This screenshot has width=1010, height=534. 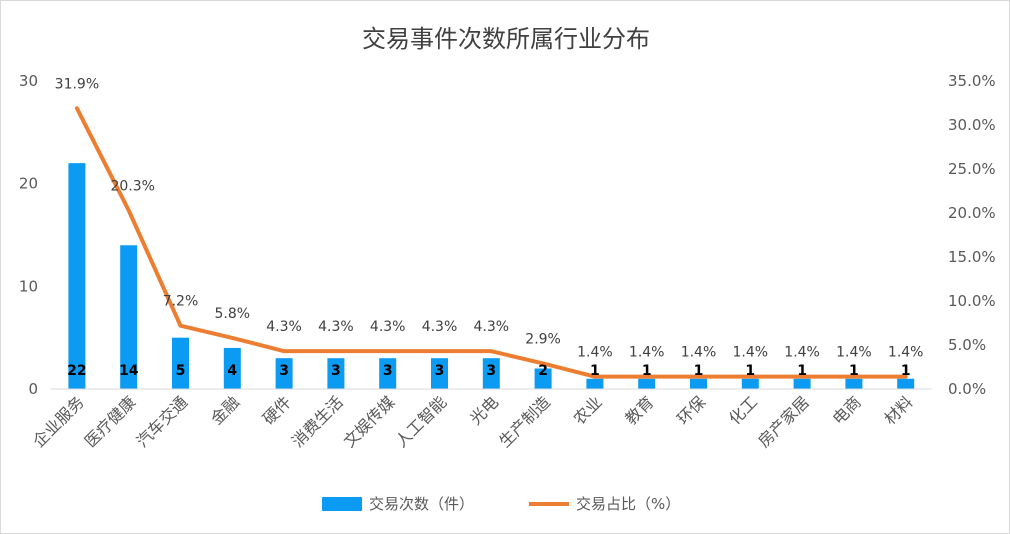 I want to click on legend-bar-swatch, so click(x=342, y=504).